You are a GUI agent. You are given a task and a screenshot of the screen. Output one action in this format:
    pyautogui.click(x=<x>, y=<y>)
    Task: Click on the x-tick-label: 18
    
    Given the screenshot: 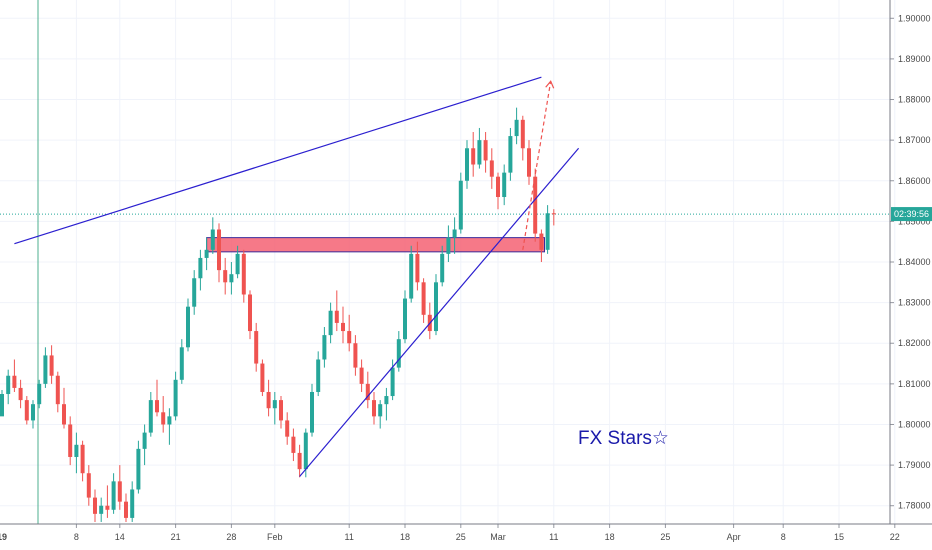 What is the action you would take?
    pyautogui.click(x=610, y=537)
    